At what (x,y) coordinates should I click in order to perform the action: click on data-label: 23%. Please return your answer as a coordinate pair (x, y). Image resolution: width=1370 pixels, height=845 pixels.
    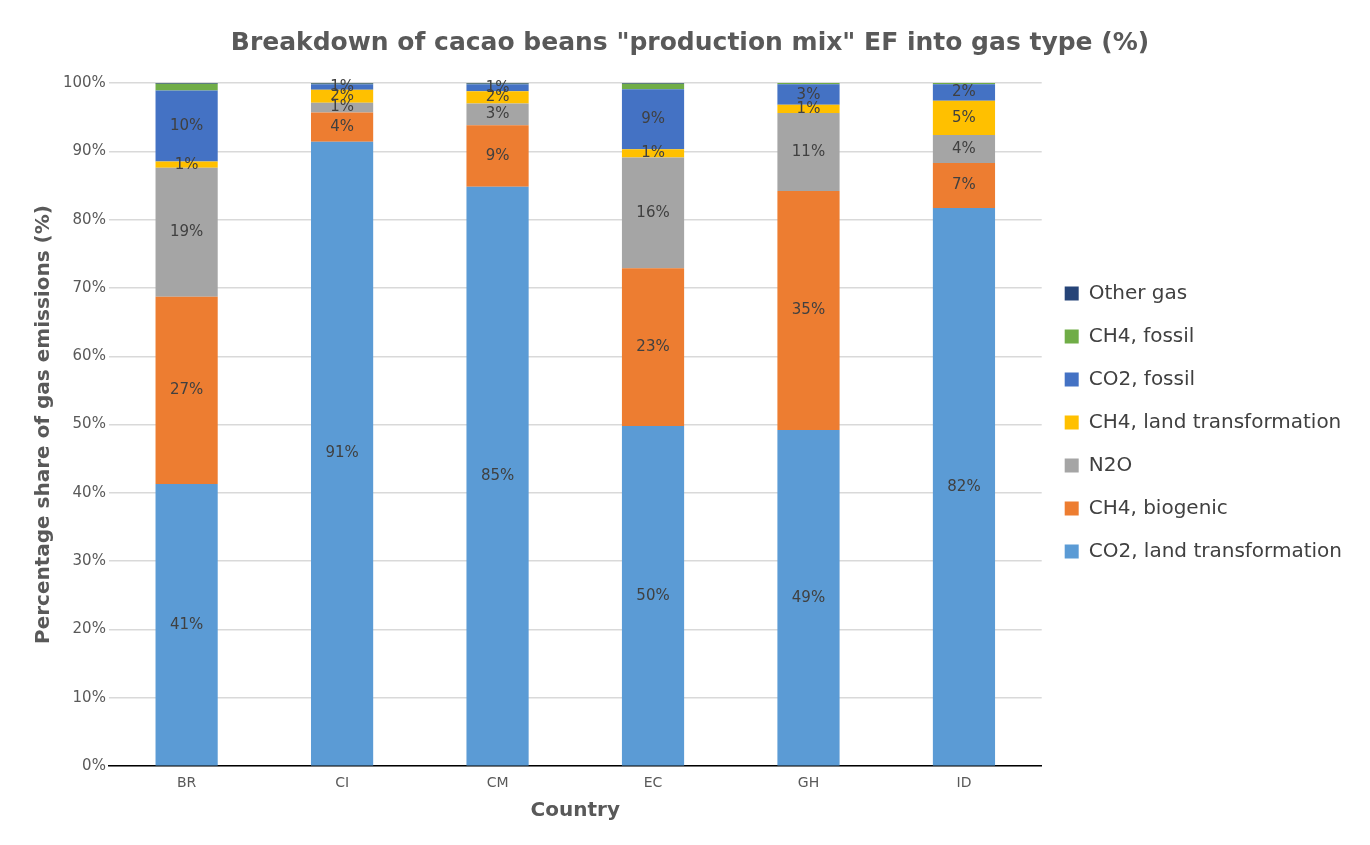
    Looking at the image, I should click on (653, 345).